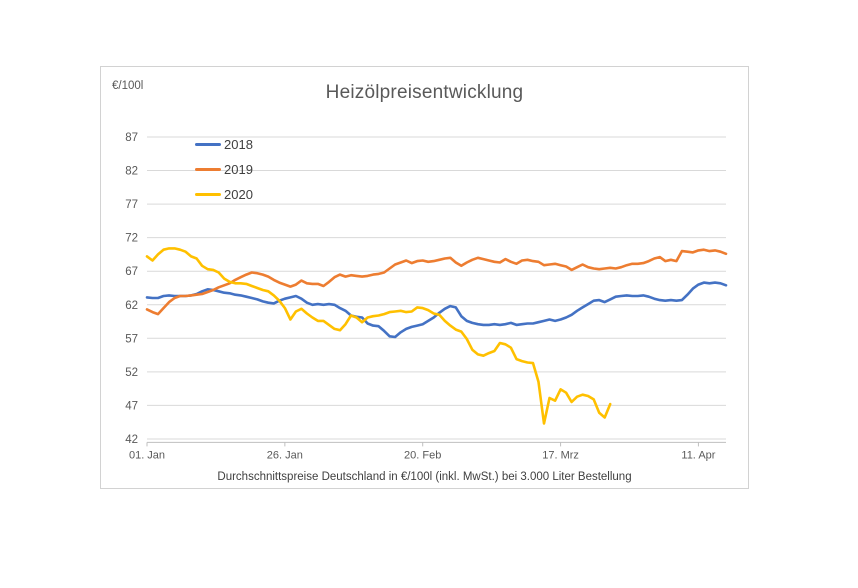  I want to click on legend-item-2018: 2018, so click(224, 144).